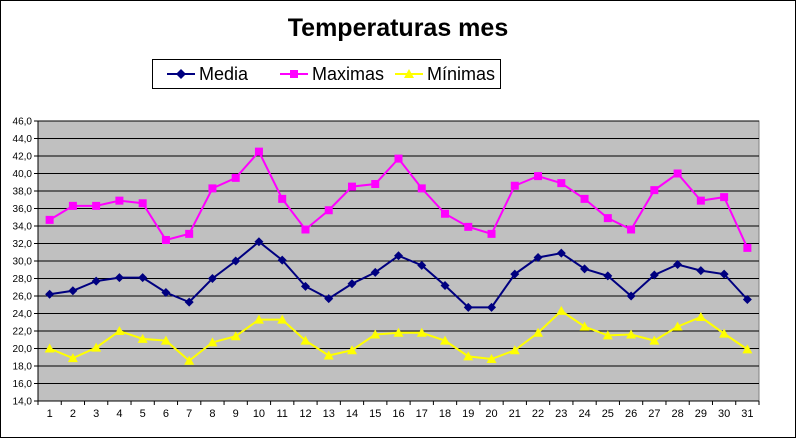 The image size is (796, 438). Describe the element at coordinates (23, 192) in the screenshot. I see `y-tick-label: 38,0` at that location.